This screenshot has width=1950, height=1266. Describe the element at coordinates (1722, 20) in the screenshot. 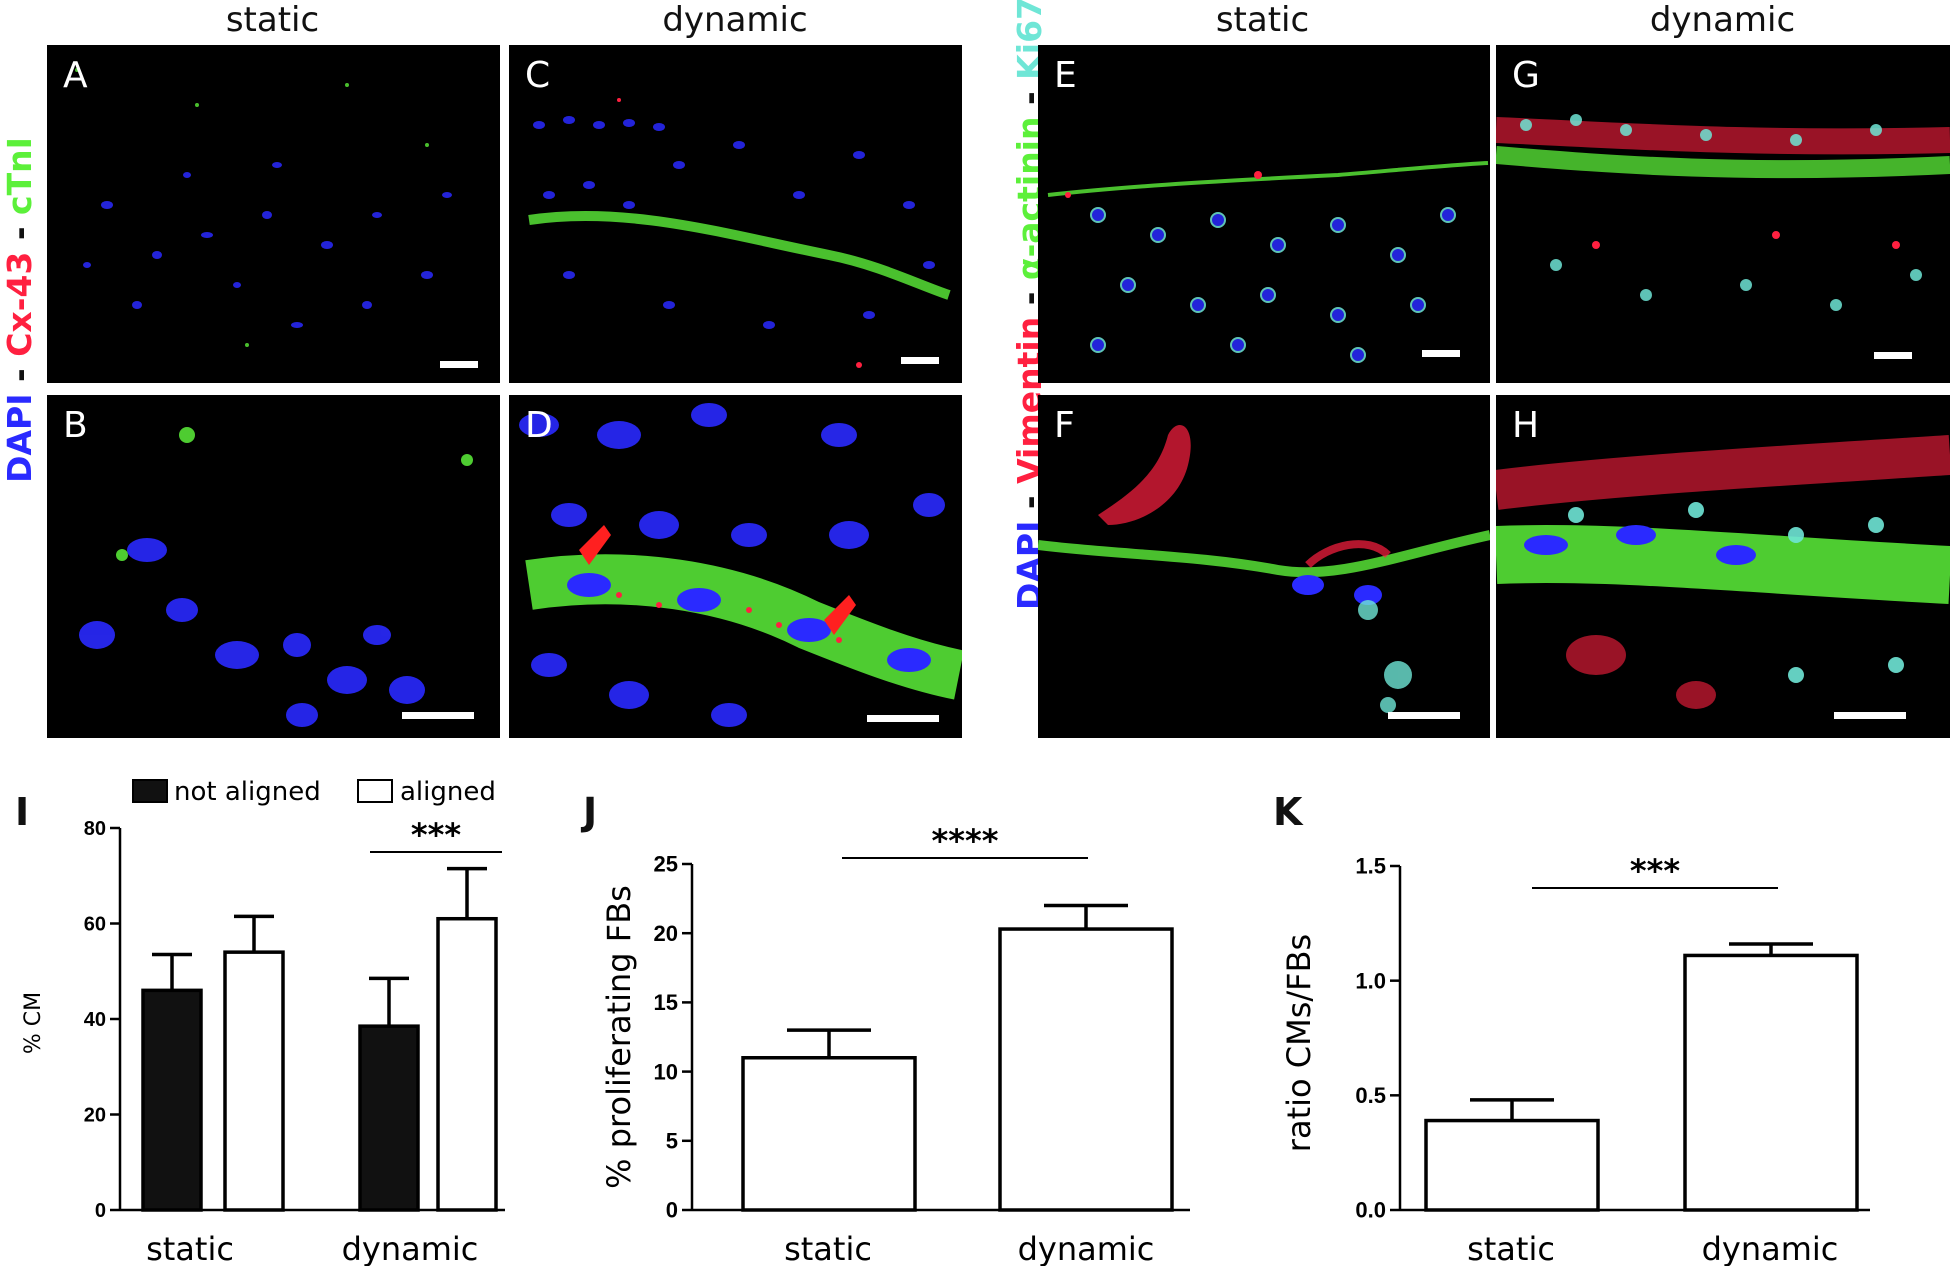

I see `column-header-dynamic-right: dynamic` at that location.